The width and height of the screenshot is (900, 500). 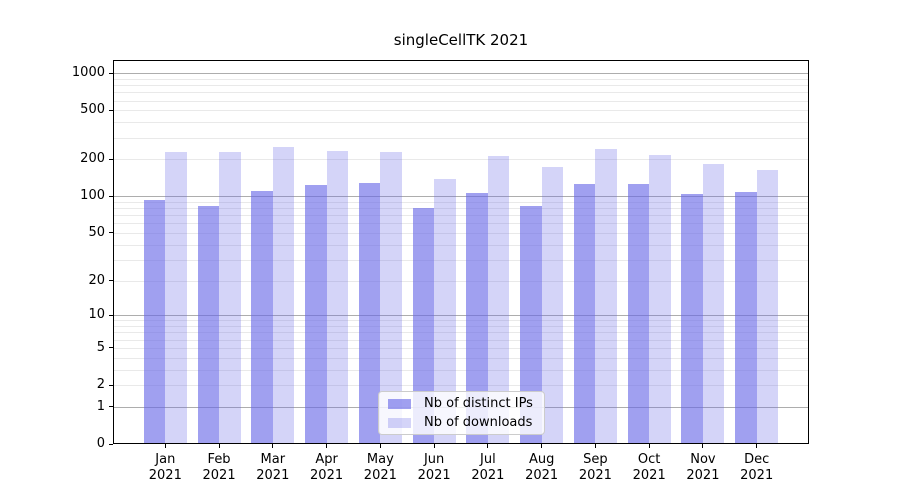 I want to click on x-tick-label: May 2021, so click(x=380, y=467).